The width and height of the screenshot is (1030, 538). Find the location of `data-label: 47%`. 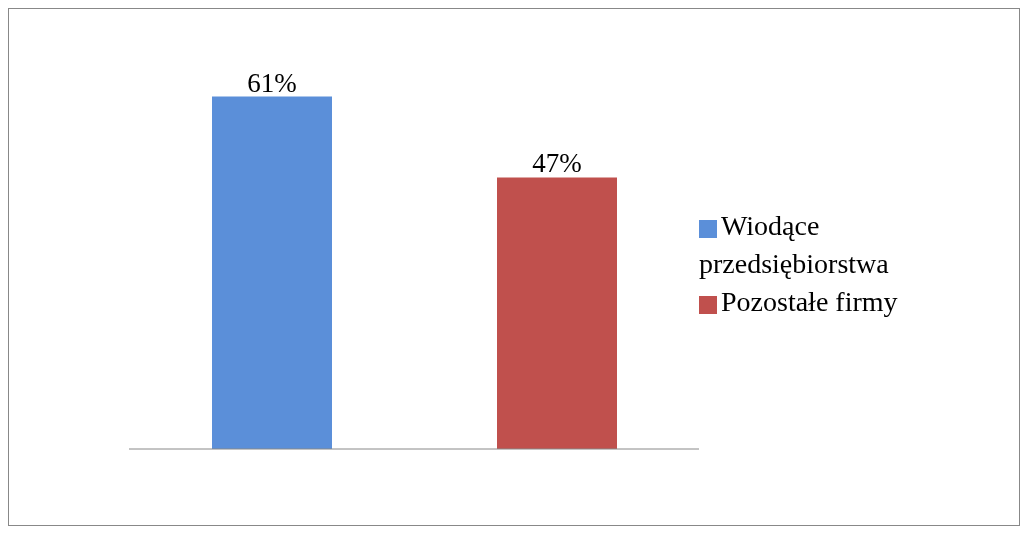

data-label: 47% is located at coordinates (557, 163).